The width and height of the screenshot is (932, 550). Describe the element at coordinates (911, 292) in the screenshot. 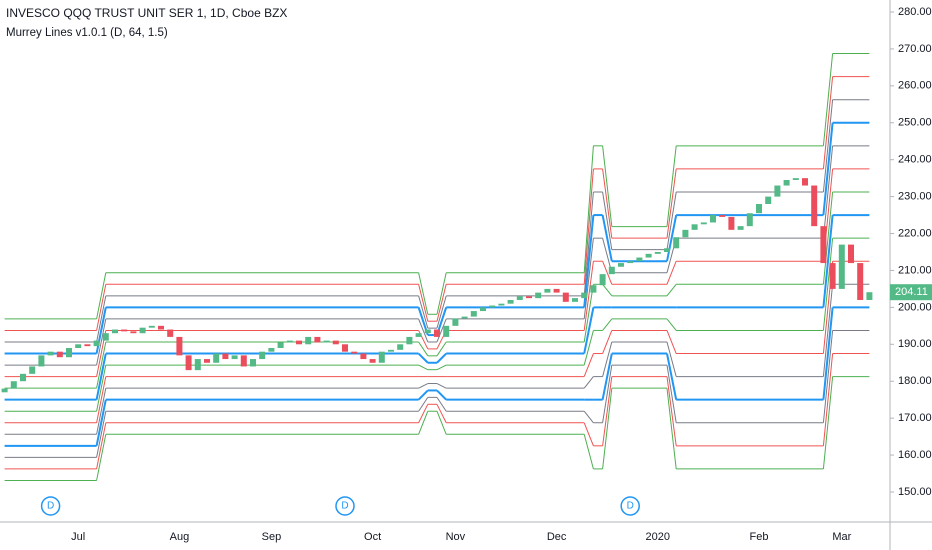

I see `last-price-tag` at that location.